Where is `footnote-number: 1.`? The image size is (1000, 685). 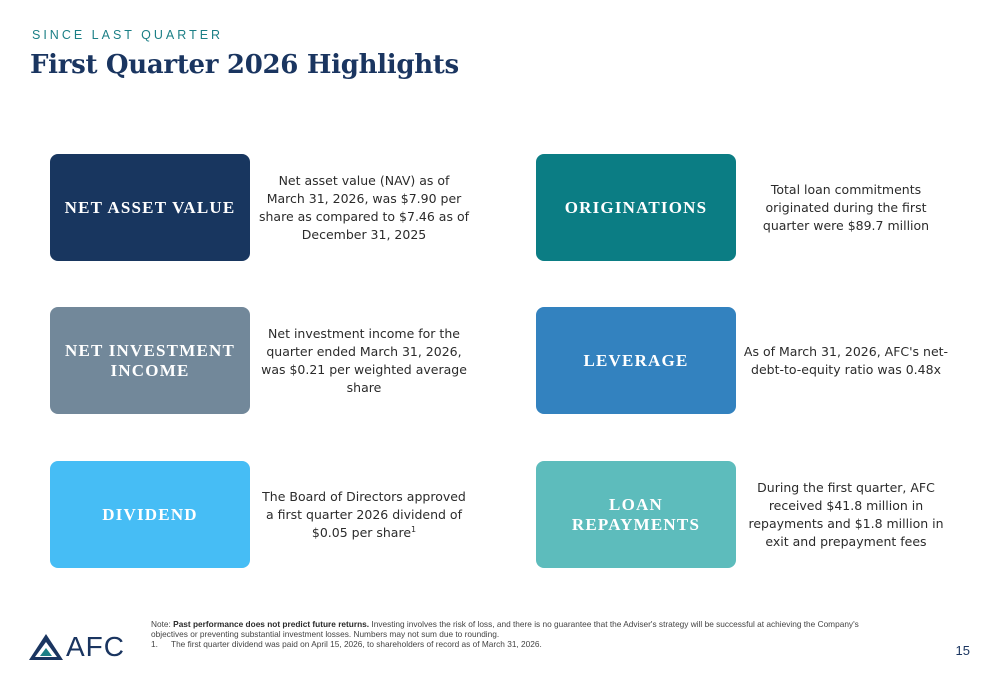
footnote-number: 1. is located at coordinates (154, 644).